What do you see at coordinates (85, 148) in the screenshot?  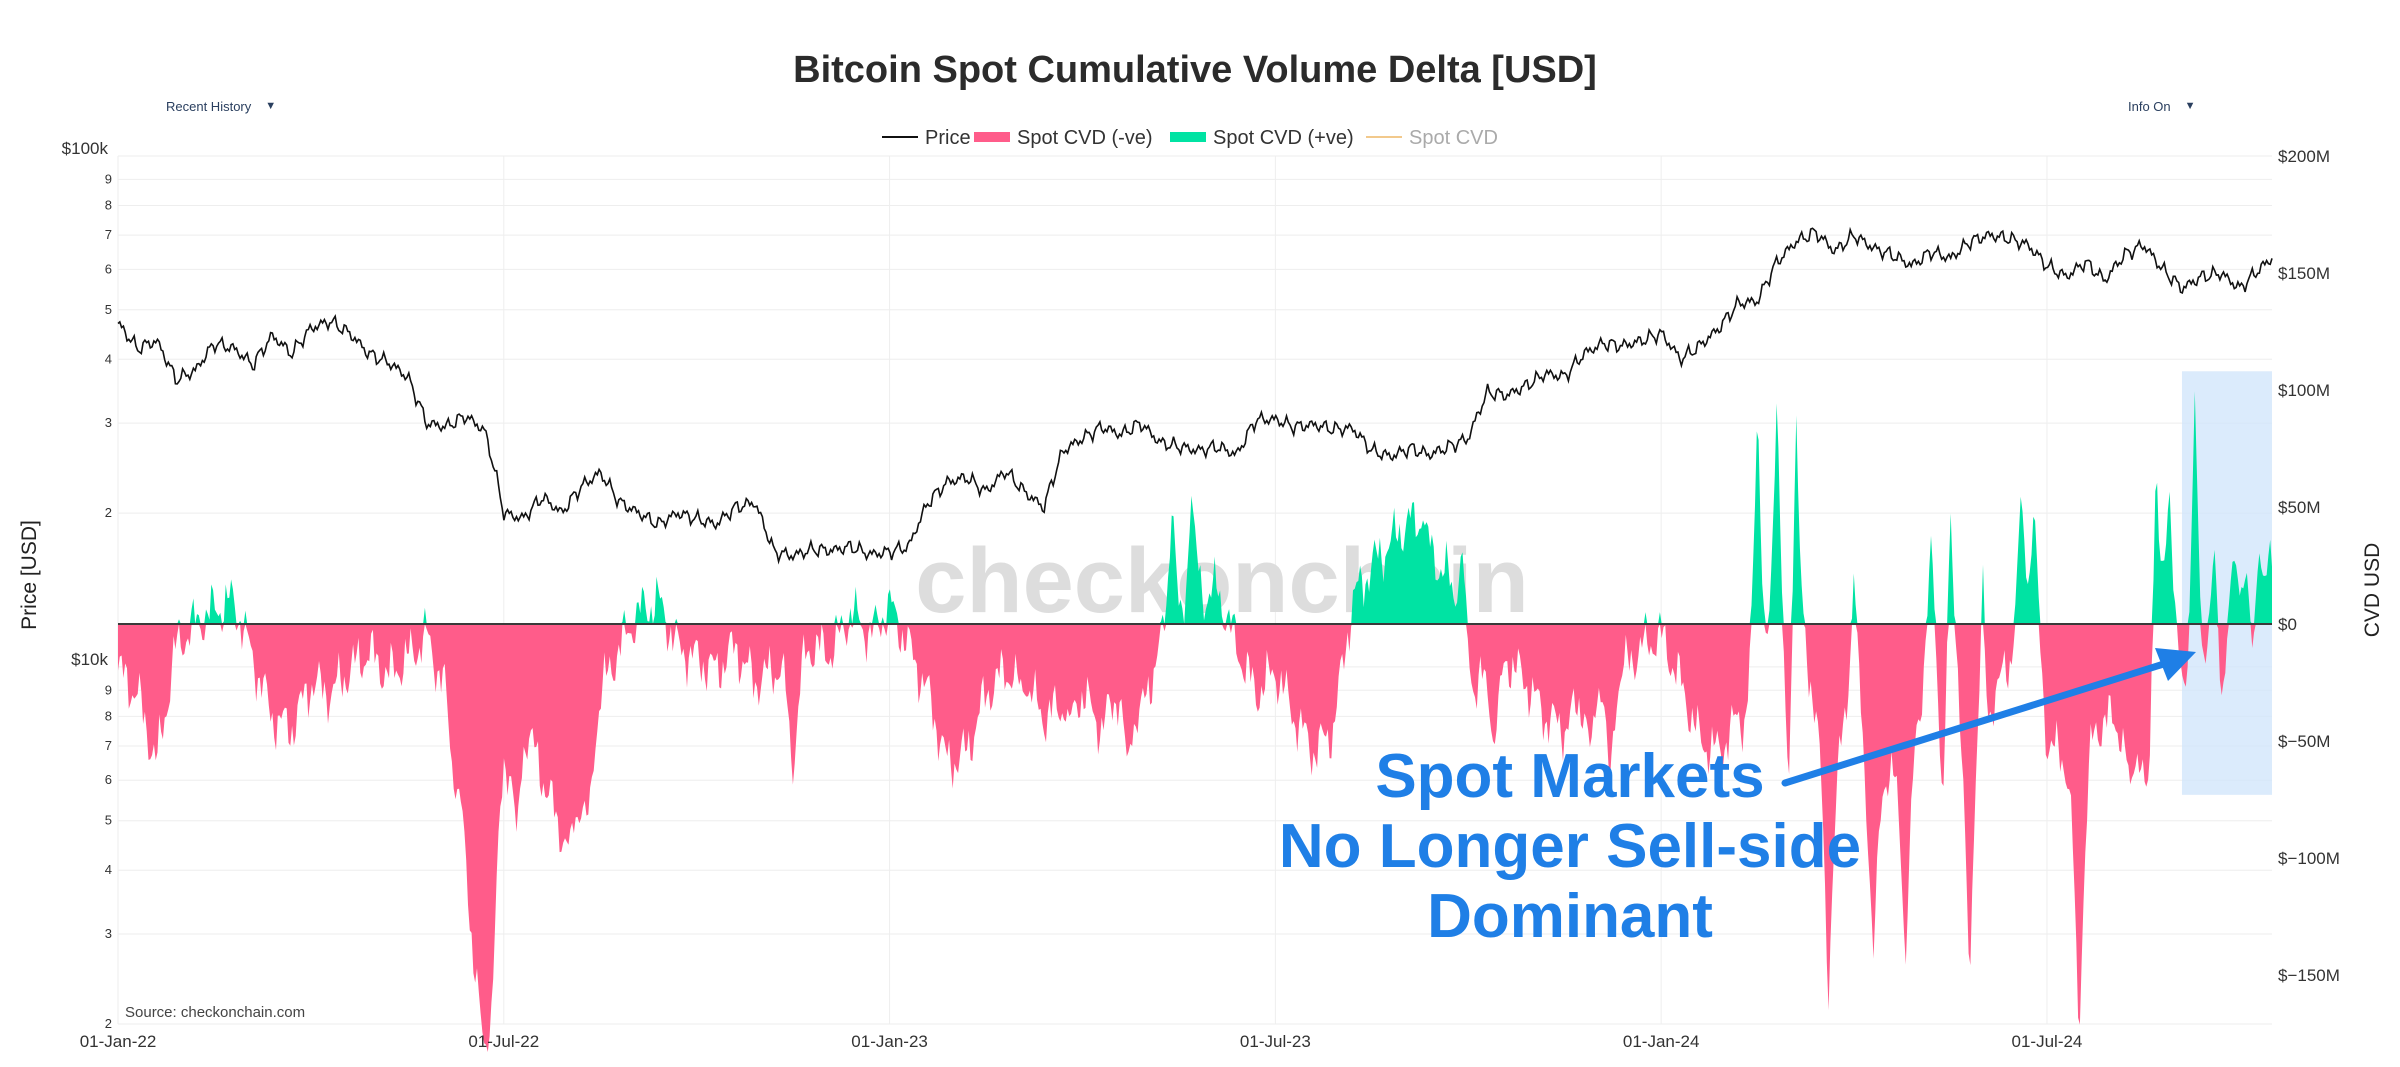 I see `y-tick-label: $100k` at bounding box center [85, 148].